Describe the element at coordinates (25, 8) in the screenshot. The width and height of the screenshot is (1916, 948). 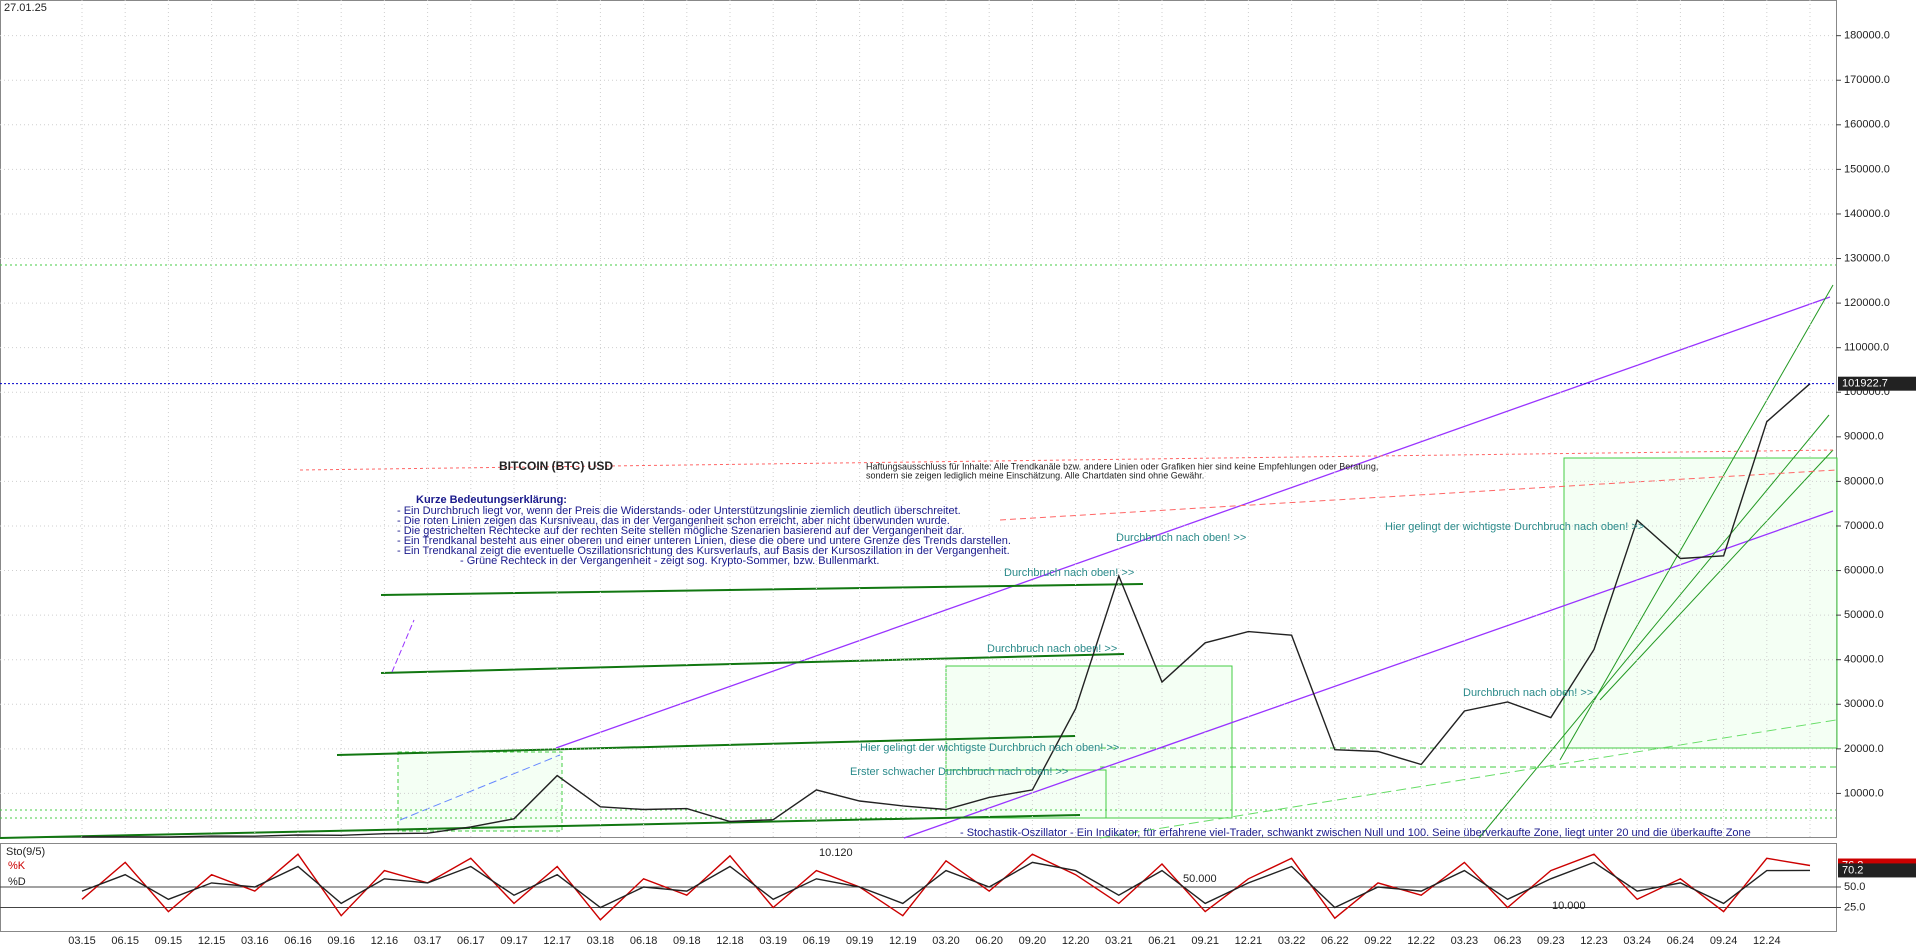
I see `date-label: 27.01.25` at that location.